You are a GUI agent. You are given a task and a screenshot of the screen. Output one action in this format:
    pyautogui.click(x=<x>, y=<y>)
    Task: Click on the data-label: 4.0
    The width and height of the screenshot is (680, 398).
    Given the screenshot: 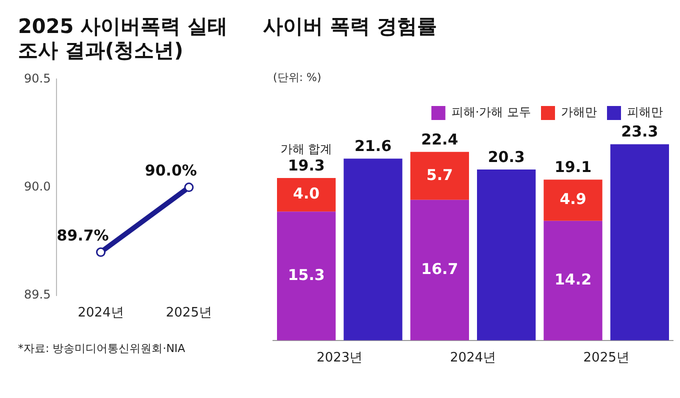 What is the action you would take?
    pyautogui.click(x=306, y=193)
    